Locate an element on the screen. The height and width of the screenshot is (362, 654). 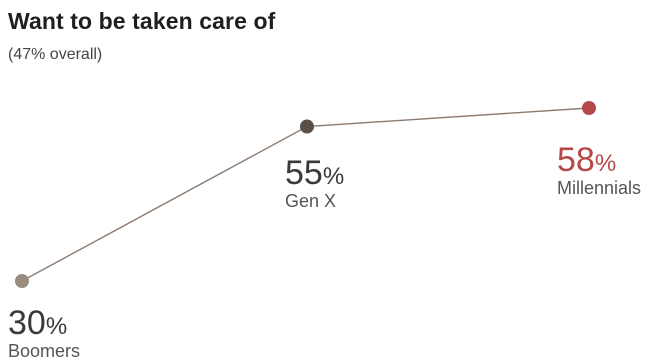
boomers-label: 30% Boomers is located at coordinates (44, 333).